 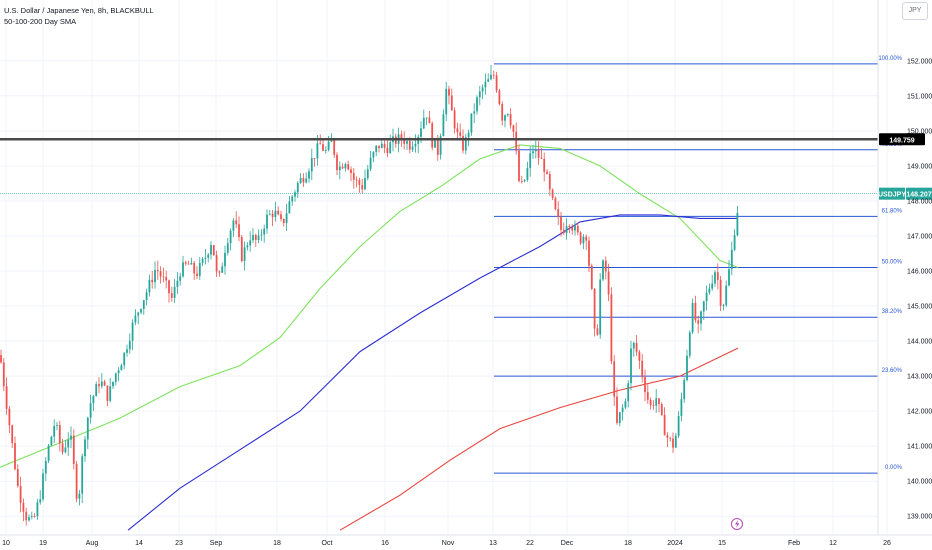 What do you see at coordinates (919, 96) in the screenshot?
I see `y-tick-label: 151.000` at bounding box center [919, 96].